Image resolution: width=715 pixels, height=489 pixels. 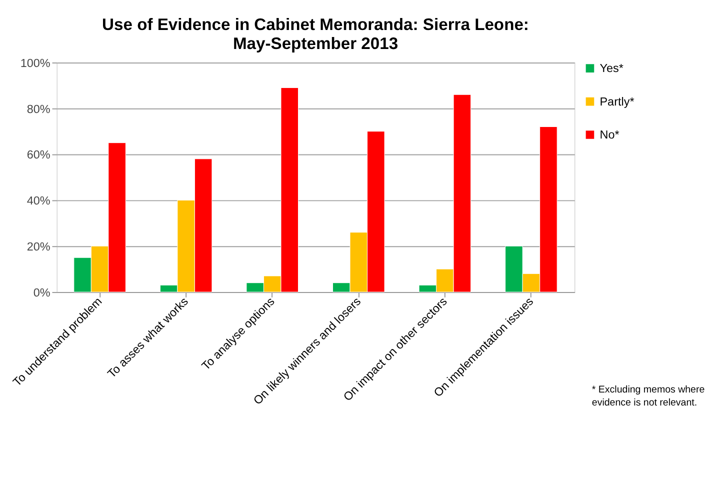 What do you see at coordinates (41, 293) in the screenshot?
I see `y-tick-label: 0%` at bounding box center [41, 293].